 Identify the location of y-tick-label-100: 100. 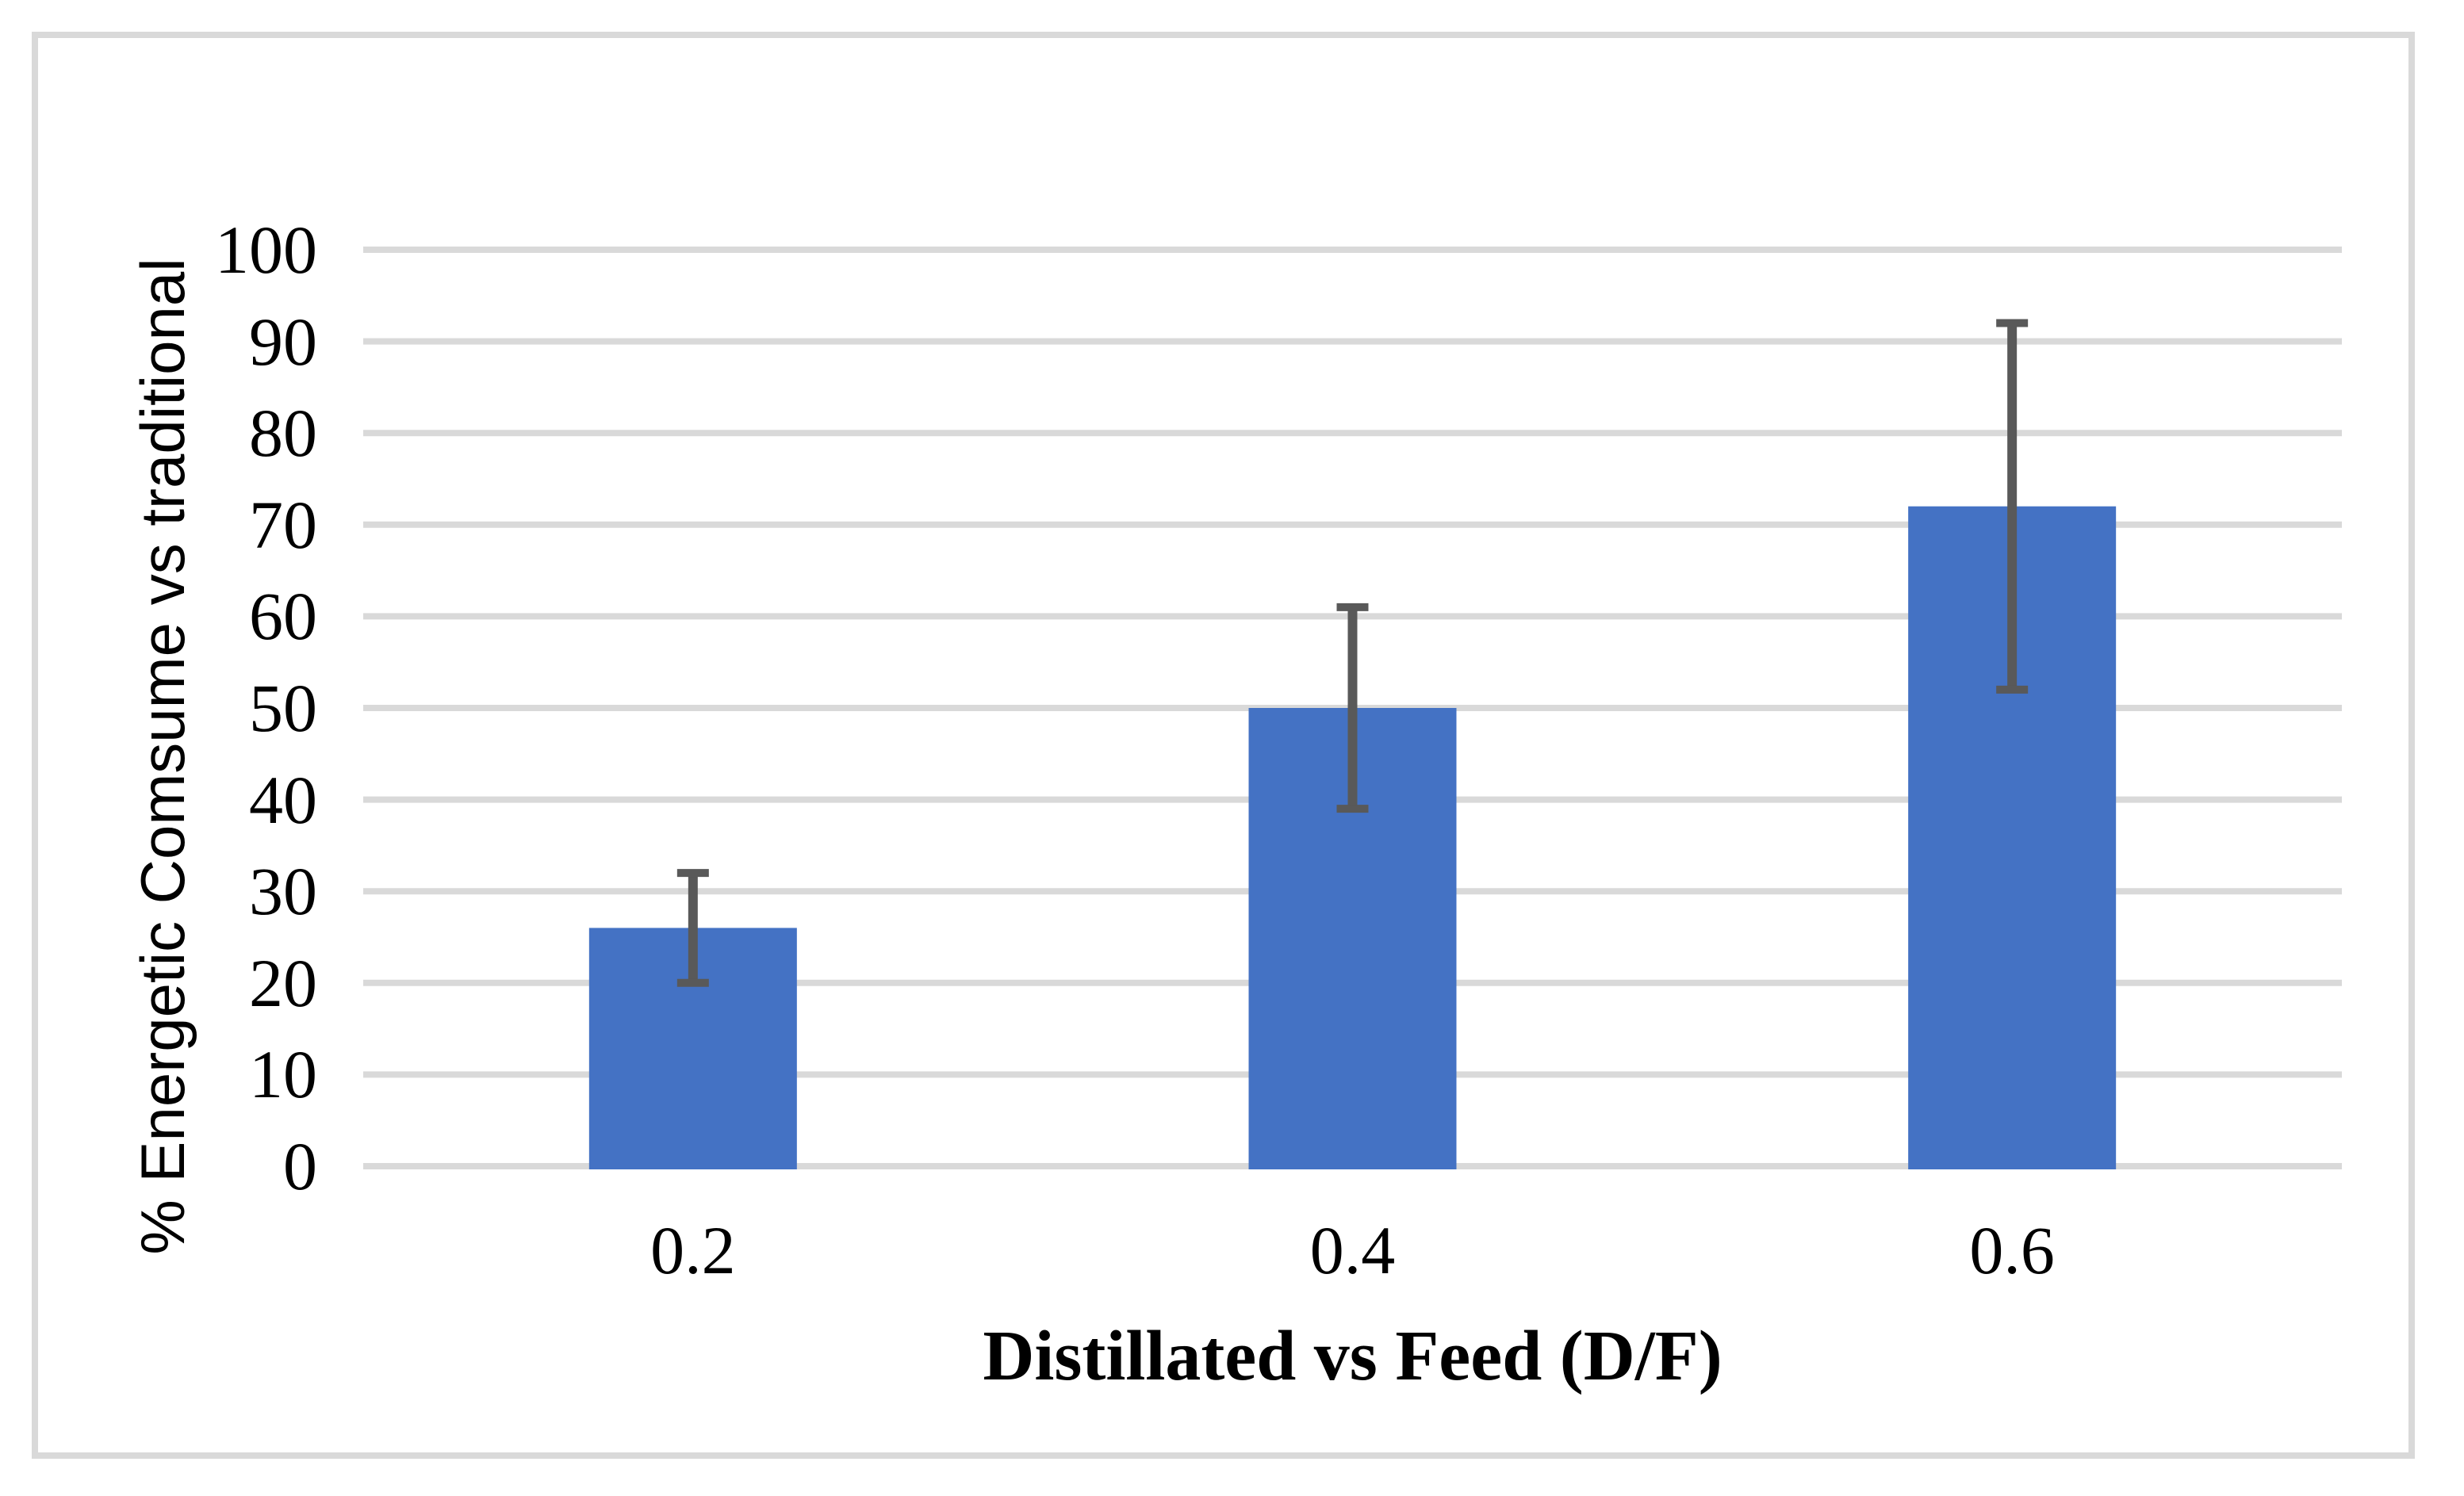
(266, 250).